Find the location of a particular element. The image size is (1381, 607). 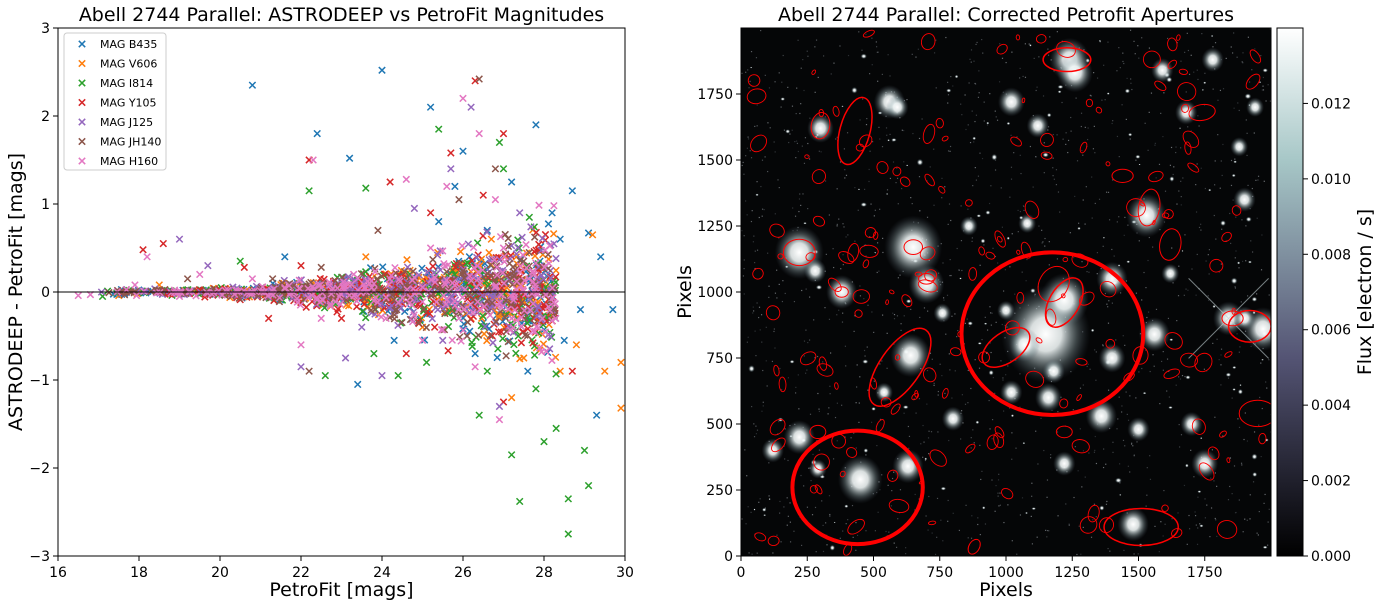

legend-label: MAG Y105 is located at coordinates (128, 103).